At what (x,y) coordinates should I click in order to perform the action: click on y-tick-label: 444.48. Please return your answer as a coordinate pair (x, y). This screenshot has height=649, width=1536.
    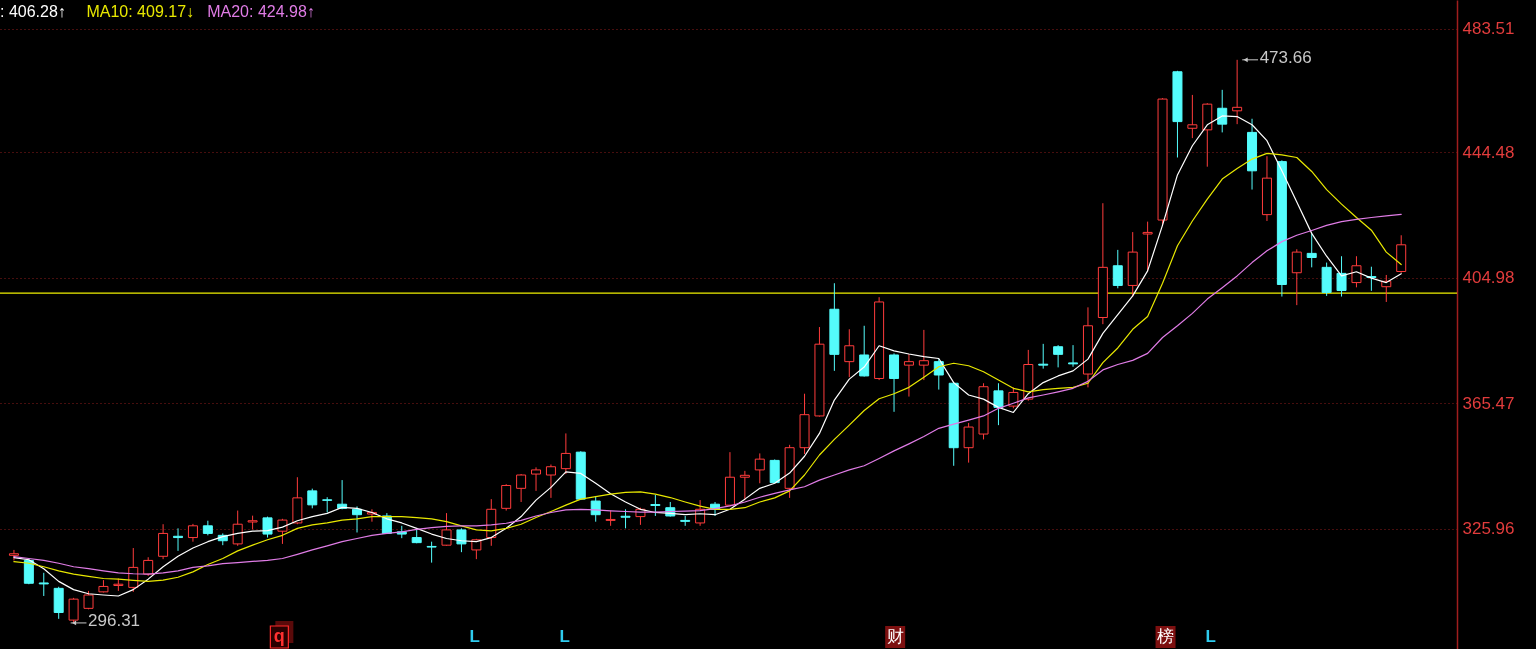
    Looking at the image, I should click on (1488, 152).